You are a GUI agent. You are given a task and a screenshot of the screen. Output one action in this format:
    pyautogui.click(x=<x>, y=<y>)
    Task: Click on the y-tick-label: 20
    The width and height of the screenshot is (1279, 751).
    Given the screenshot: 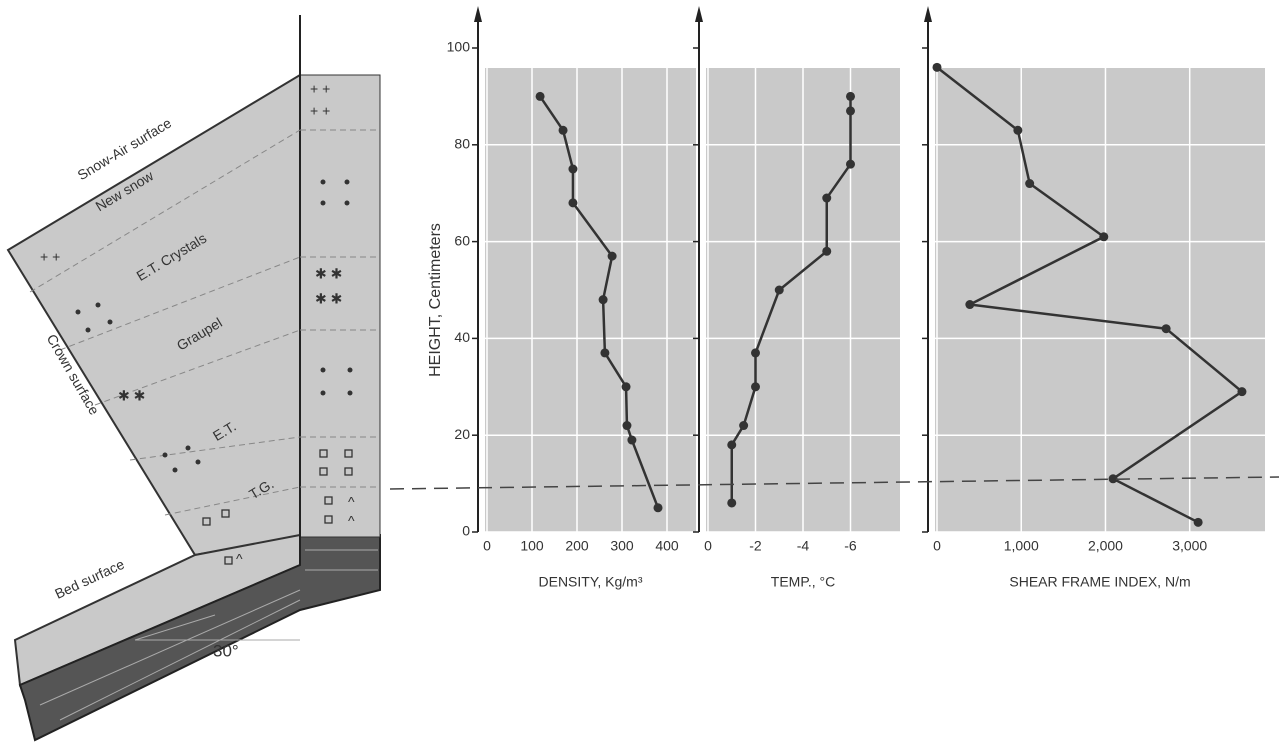 What is the action you would take?
    pyautogui.click(x=462, y=434)
    